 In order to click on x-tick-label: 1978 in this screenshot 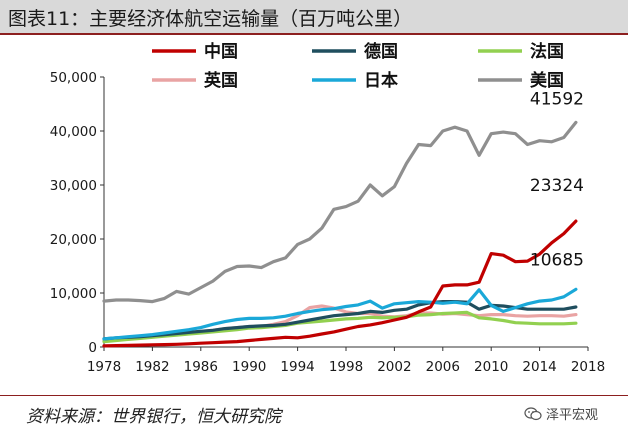, I will do `click(104, 367)`.